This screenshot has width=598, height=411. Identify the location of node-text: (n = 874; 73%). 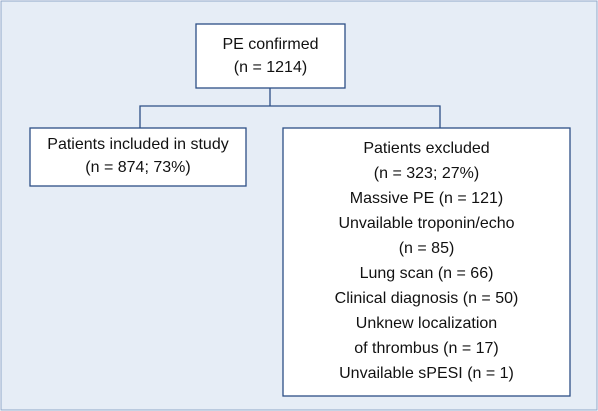
(137, 167).